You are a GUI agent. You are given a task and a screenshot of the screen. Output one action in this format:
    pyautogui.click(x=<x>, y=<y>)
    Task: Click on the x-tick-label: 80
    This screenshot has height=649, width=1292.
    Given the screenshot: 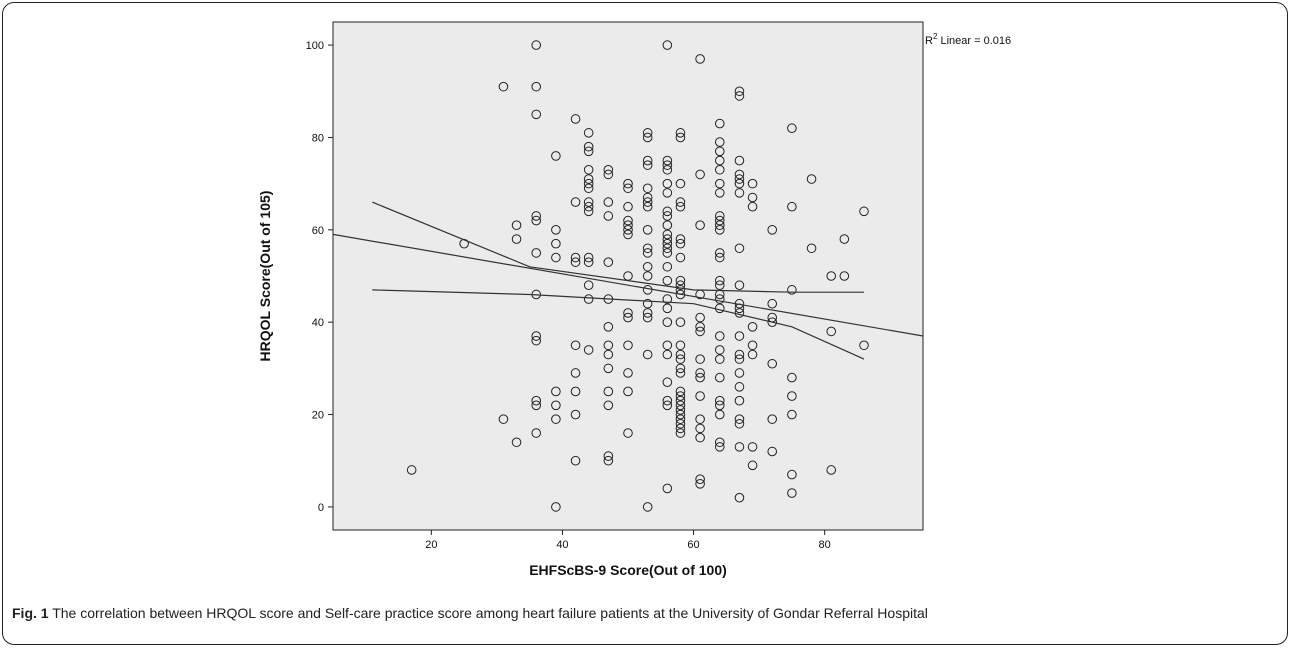 What is the action you would take?
    pyautogui.click(x=825, y=545)
    